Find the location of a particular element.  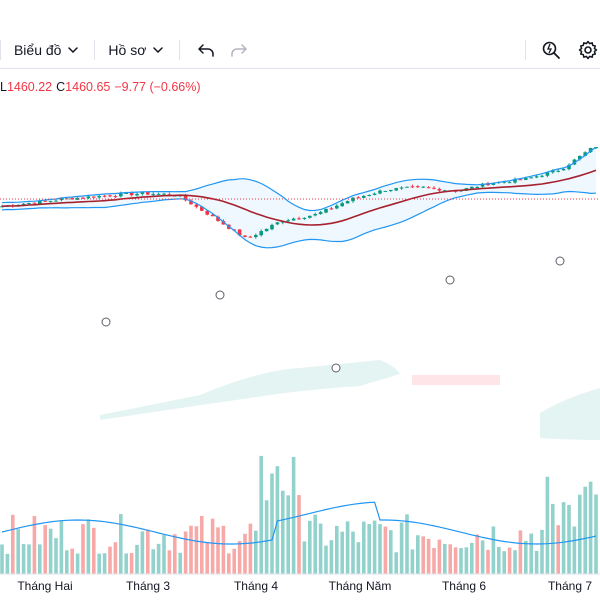

x-tick-label: Tháng 6 is located at coordinates (464, 586).